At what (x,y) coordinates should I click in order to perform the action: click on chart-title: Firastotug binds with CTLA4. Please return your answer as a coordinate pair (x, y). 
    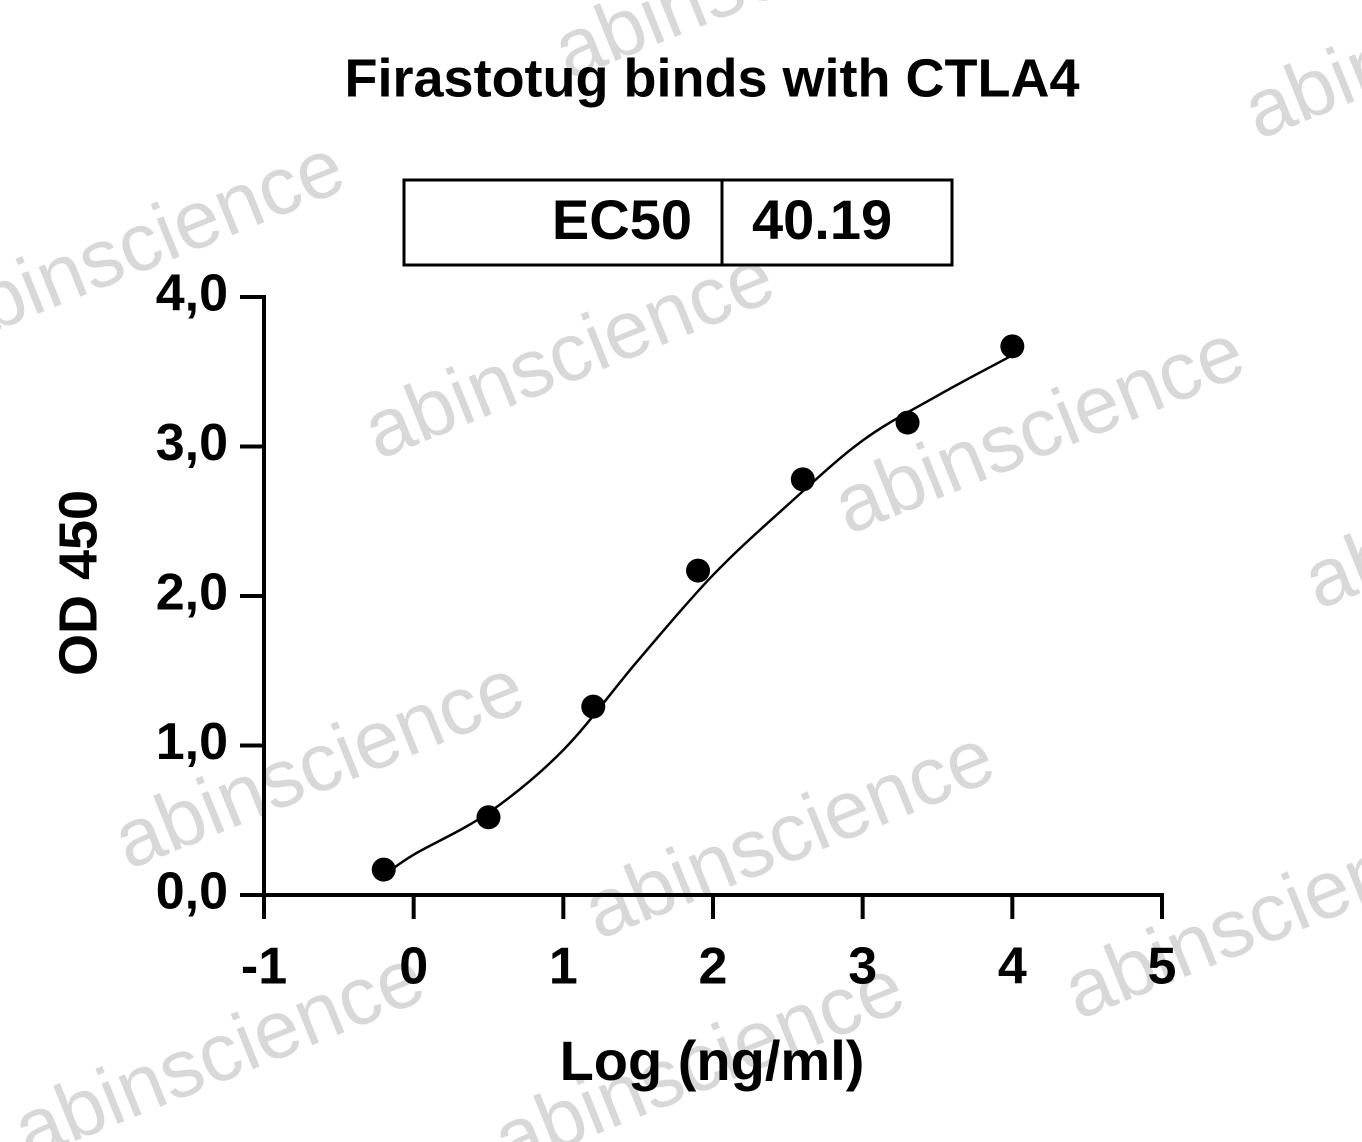
    Looking at the image, I should click on (712, 78).